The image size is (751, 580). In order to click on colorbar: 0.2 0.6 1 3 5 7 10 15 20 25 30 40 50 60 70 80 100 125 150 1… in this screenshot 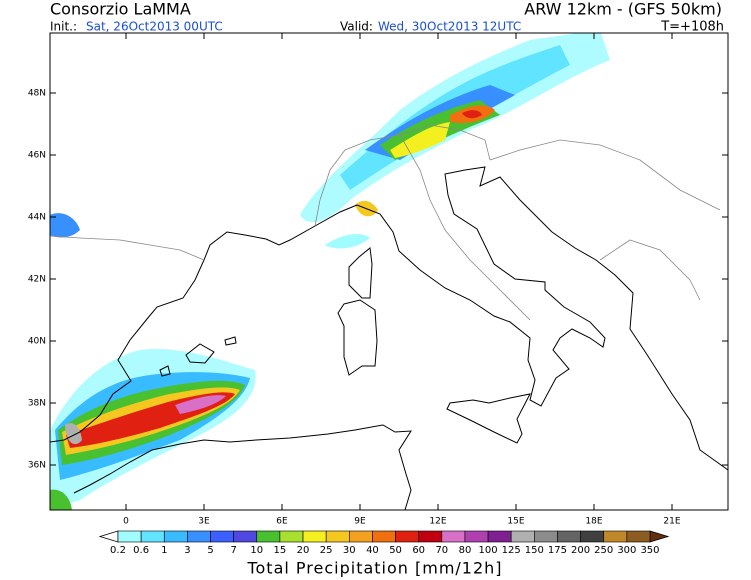, I will do `click(384, 543)`.